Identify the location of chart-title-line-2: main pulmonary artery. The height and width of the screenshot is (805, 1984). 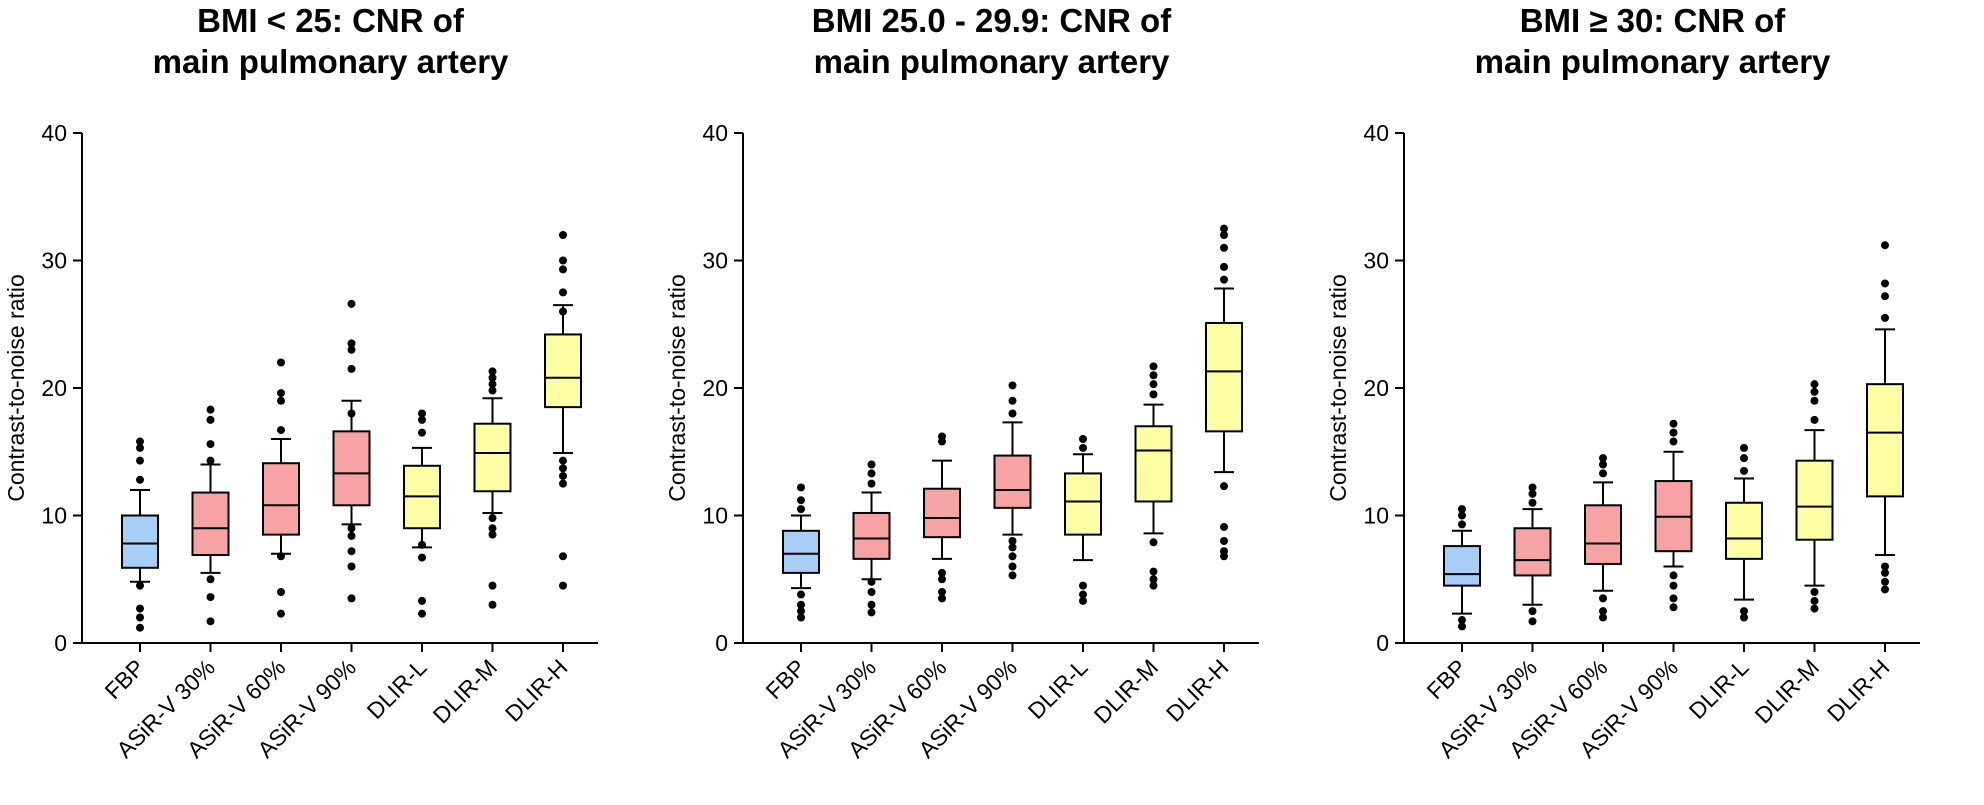
(1652, 61).